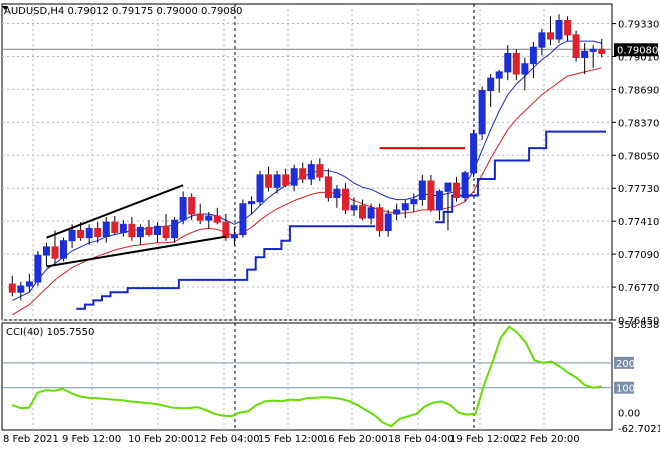 The width and height of the screenshot is (660, 450). What do you see at coordinates (483, 439) in the screenshot?
I see `x-tick-label: 19 Feb 12:00` at bounding box center [483, 439].